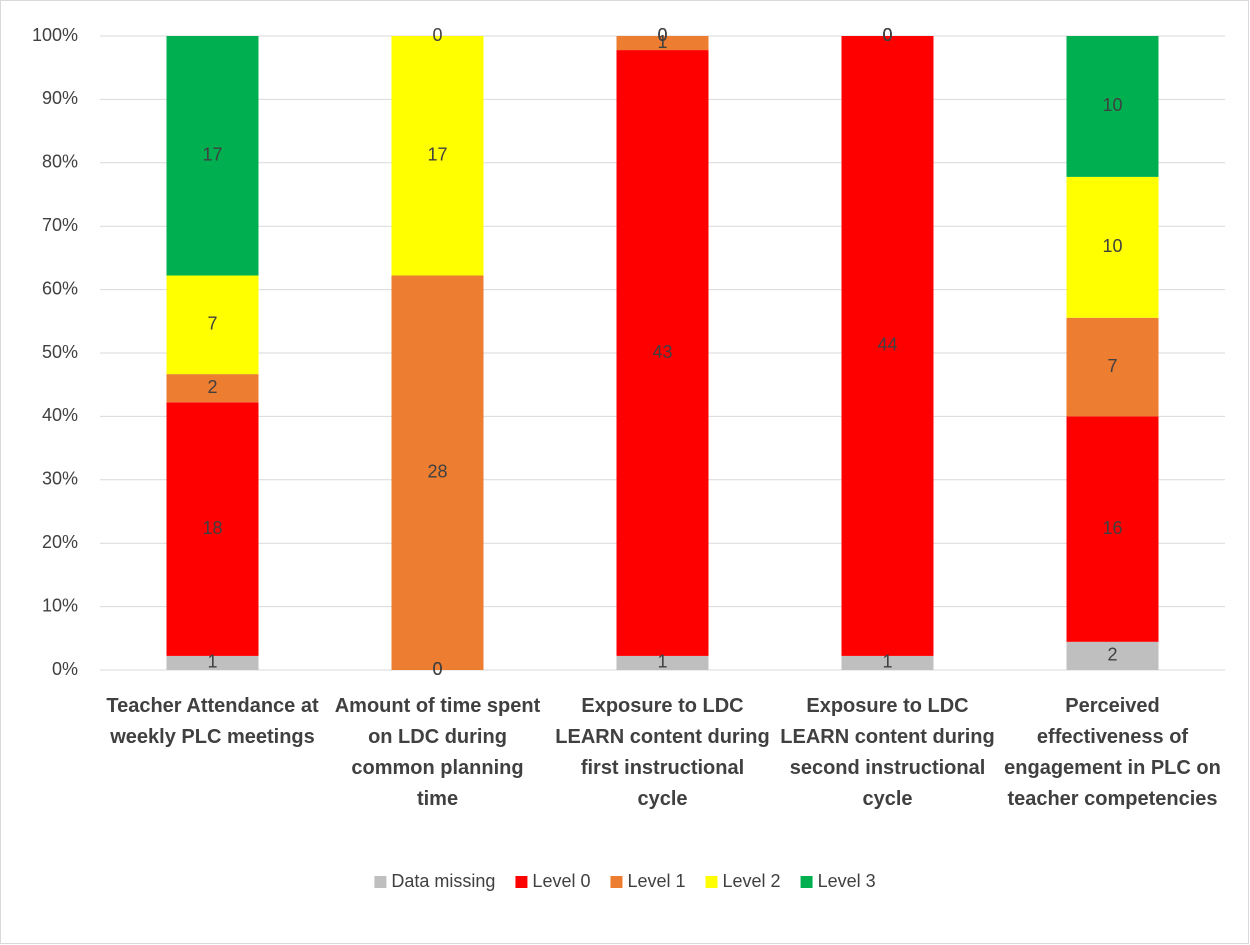  I want to click on legend-label: Data missing, so click(443, 881).